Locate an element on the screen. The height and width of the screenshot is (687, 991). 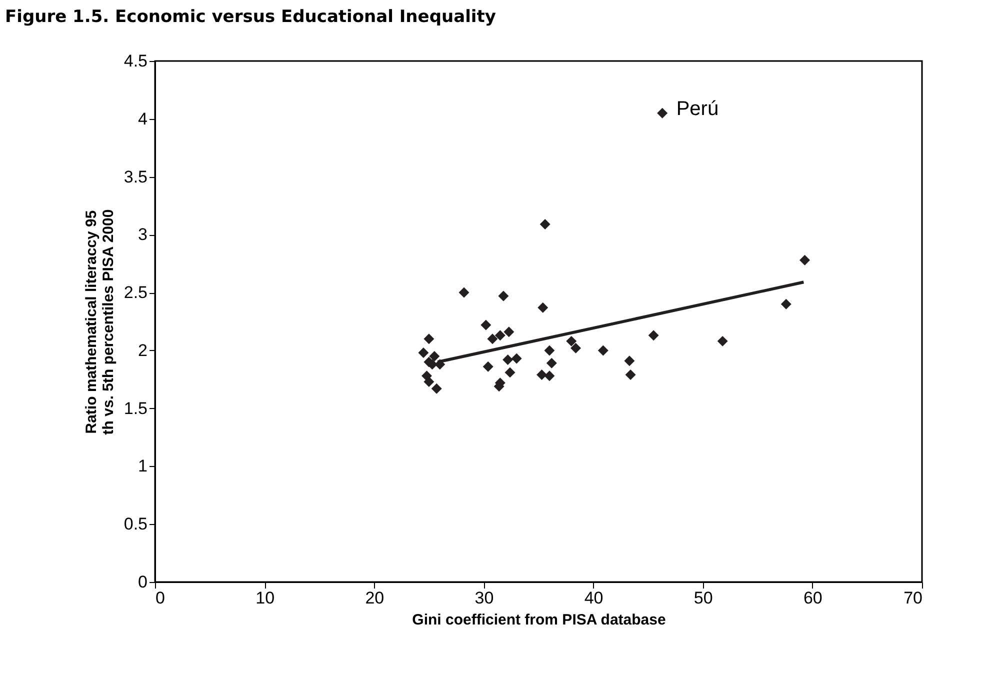
y-axis-title: Ratio mathematical literaccy 95 th vs. 5th percentiles PISA 2000 is located at coordinates (99, 322).